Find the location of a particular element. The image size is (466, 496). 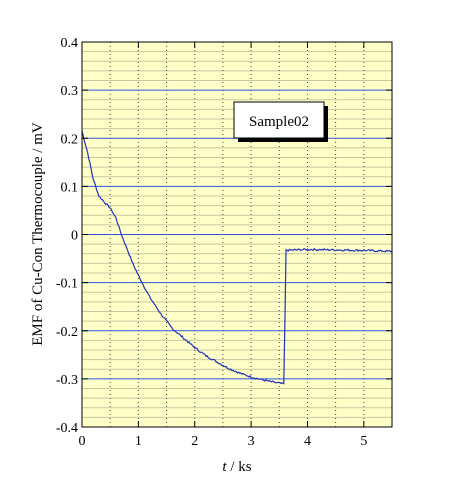

x-axis-unit: ks is located at coordinates (245, 467).